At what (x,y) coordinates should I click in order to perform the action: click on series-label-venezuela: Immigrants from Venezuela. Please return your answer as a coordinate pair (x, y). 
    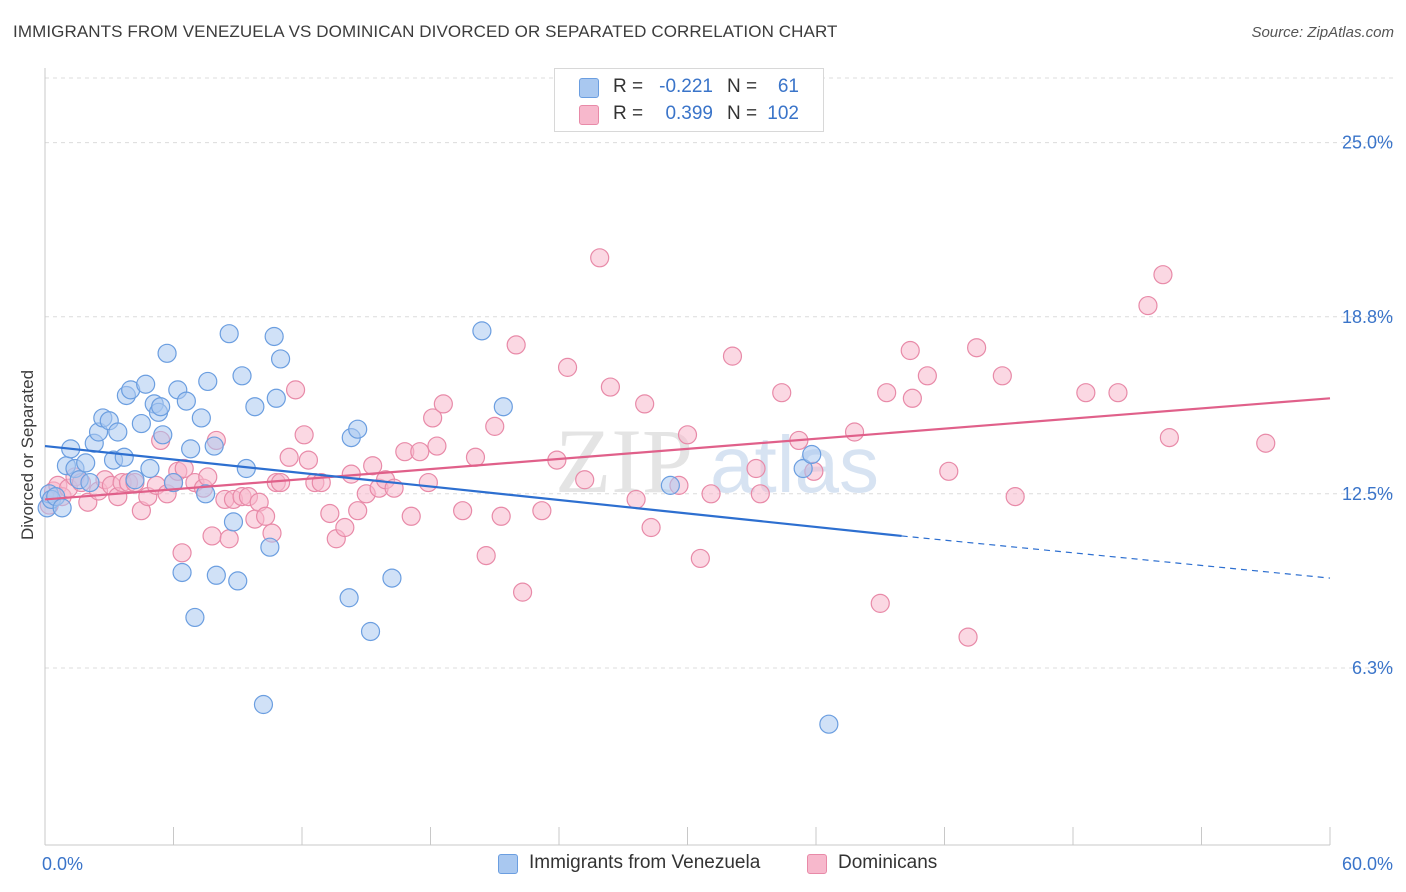
    Looking at the image, I should click on (645, 862).